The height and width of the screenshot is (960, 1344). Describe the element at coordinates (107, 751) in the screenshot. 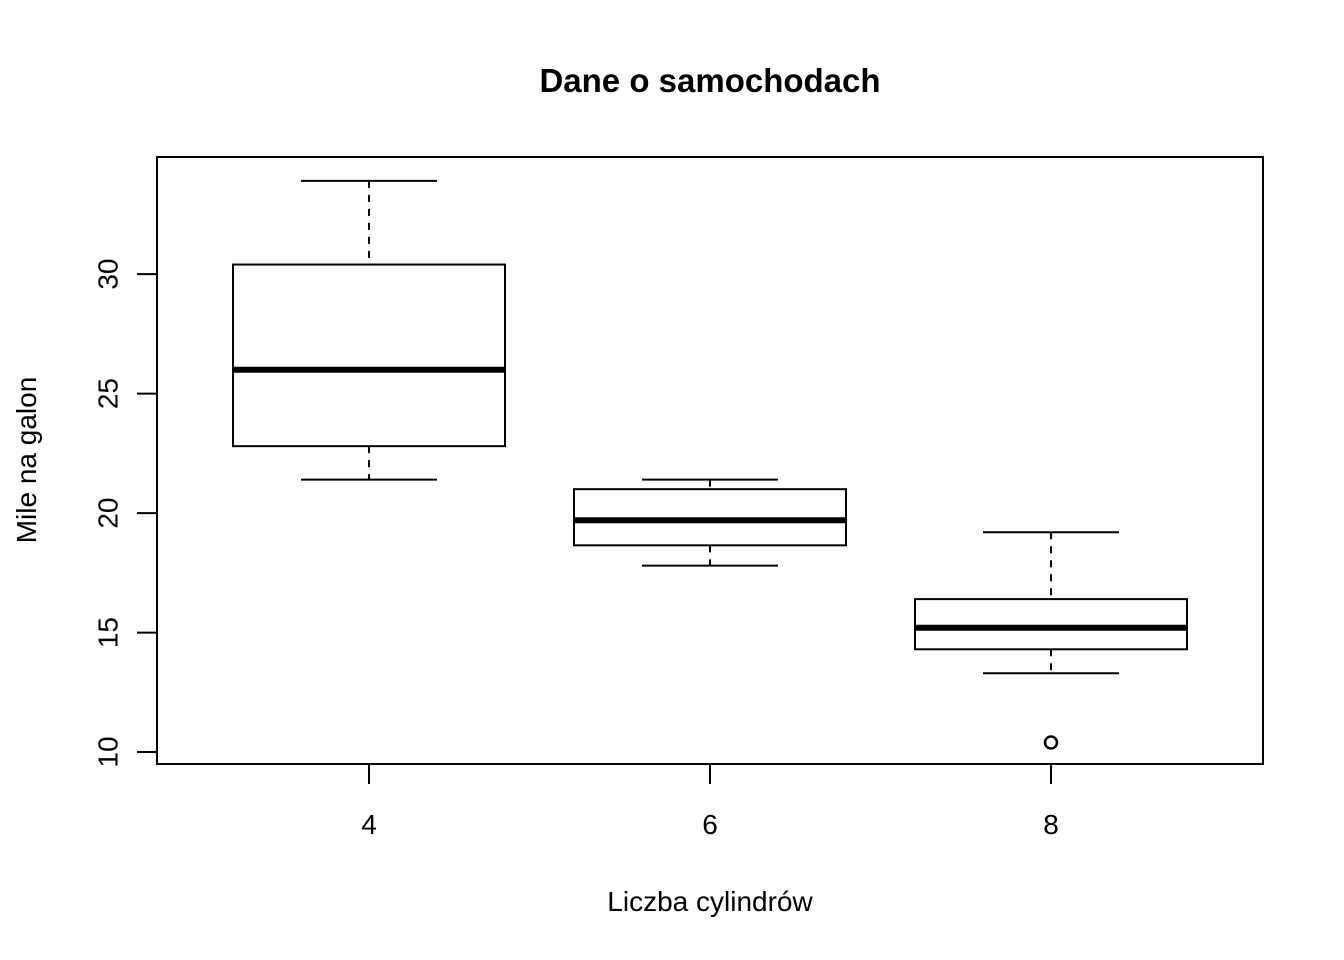

I see `y-tick-label: 10` at that location.